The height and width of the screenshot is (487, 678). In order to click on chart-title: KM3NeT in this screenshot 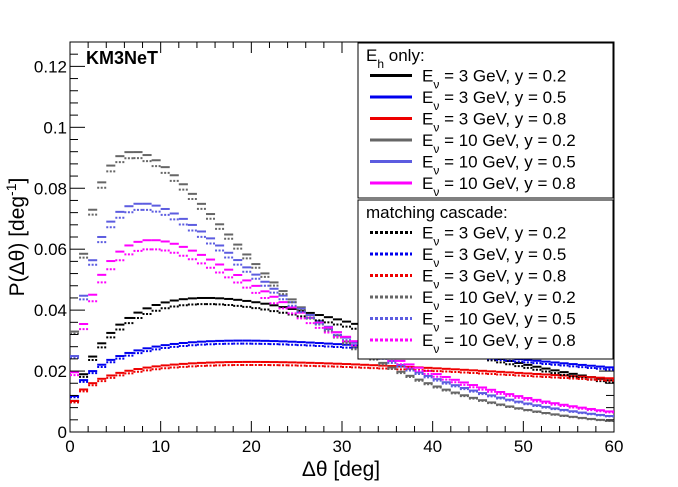, I will do `click(122, 58)`.